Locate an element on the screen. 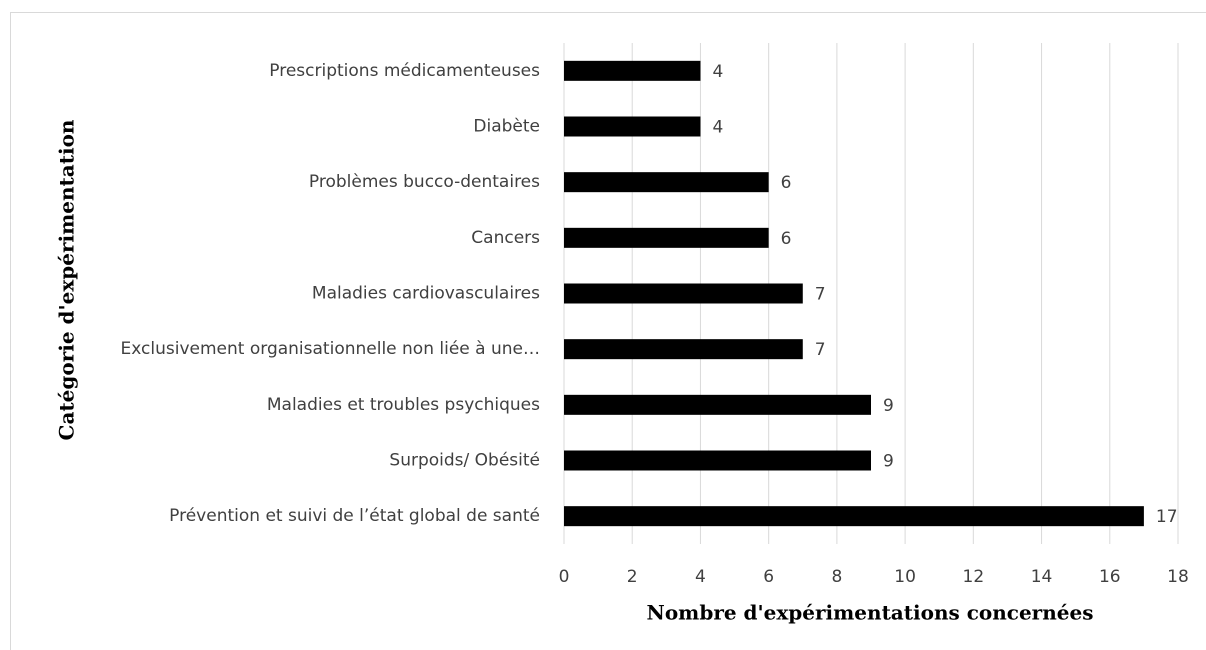 Image resolution: width=1206 pixels, height=650 pixels. y-tick-label: Cancers is located at coordinates (505, 238).